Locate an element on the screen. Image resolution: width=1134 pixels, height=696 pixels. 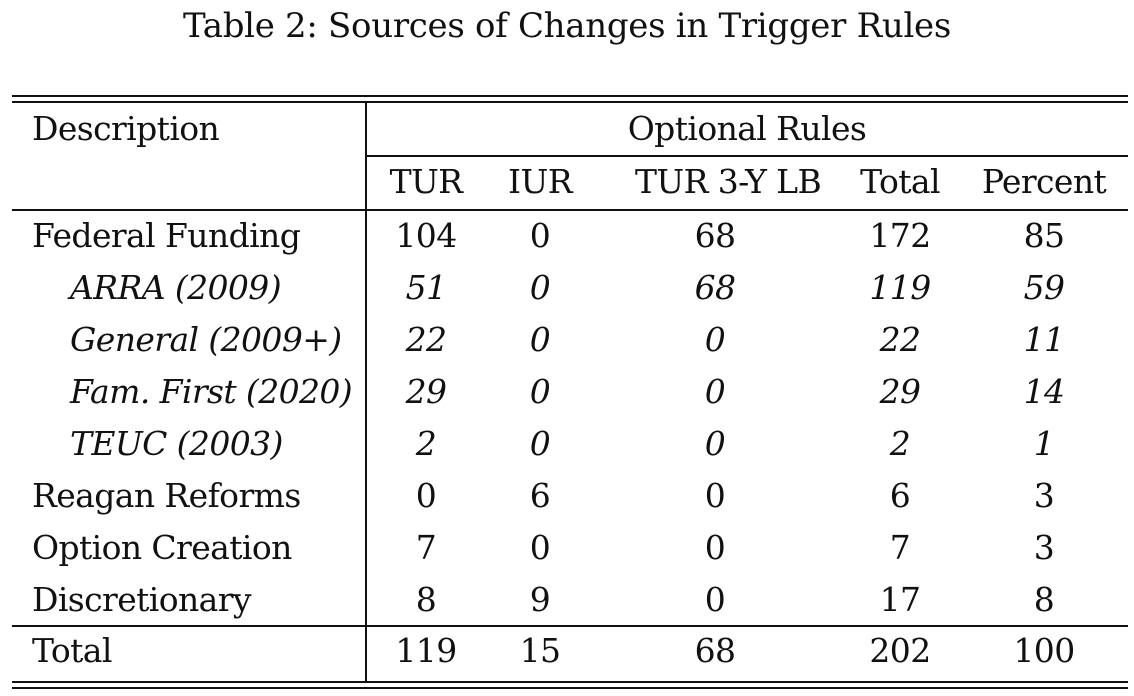
column-divider is located at coordinates (366, 391).